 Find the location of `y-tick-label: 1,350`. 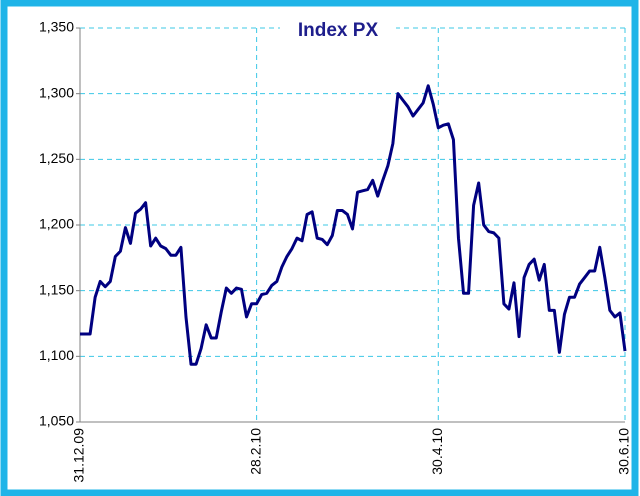

y-tick-label: 1,350 is located at coordinates (56, 27).